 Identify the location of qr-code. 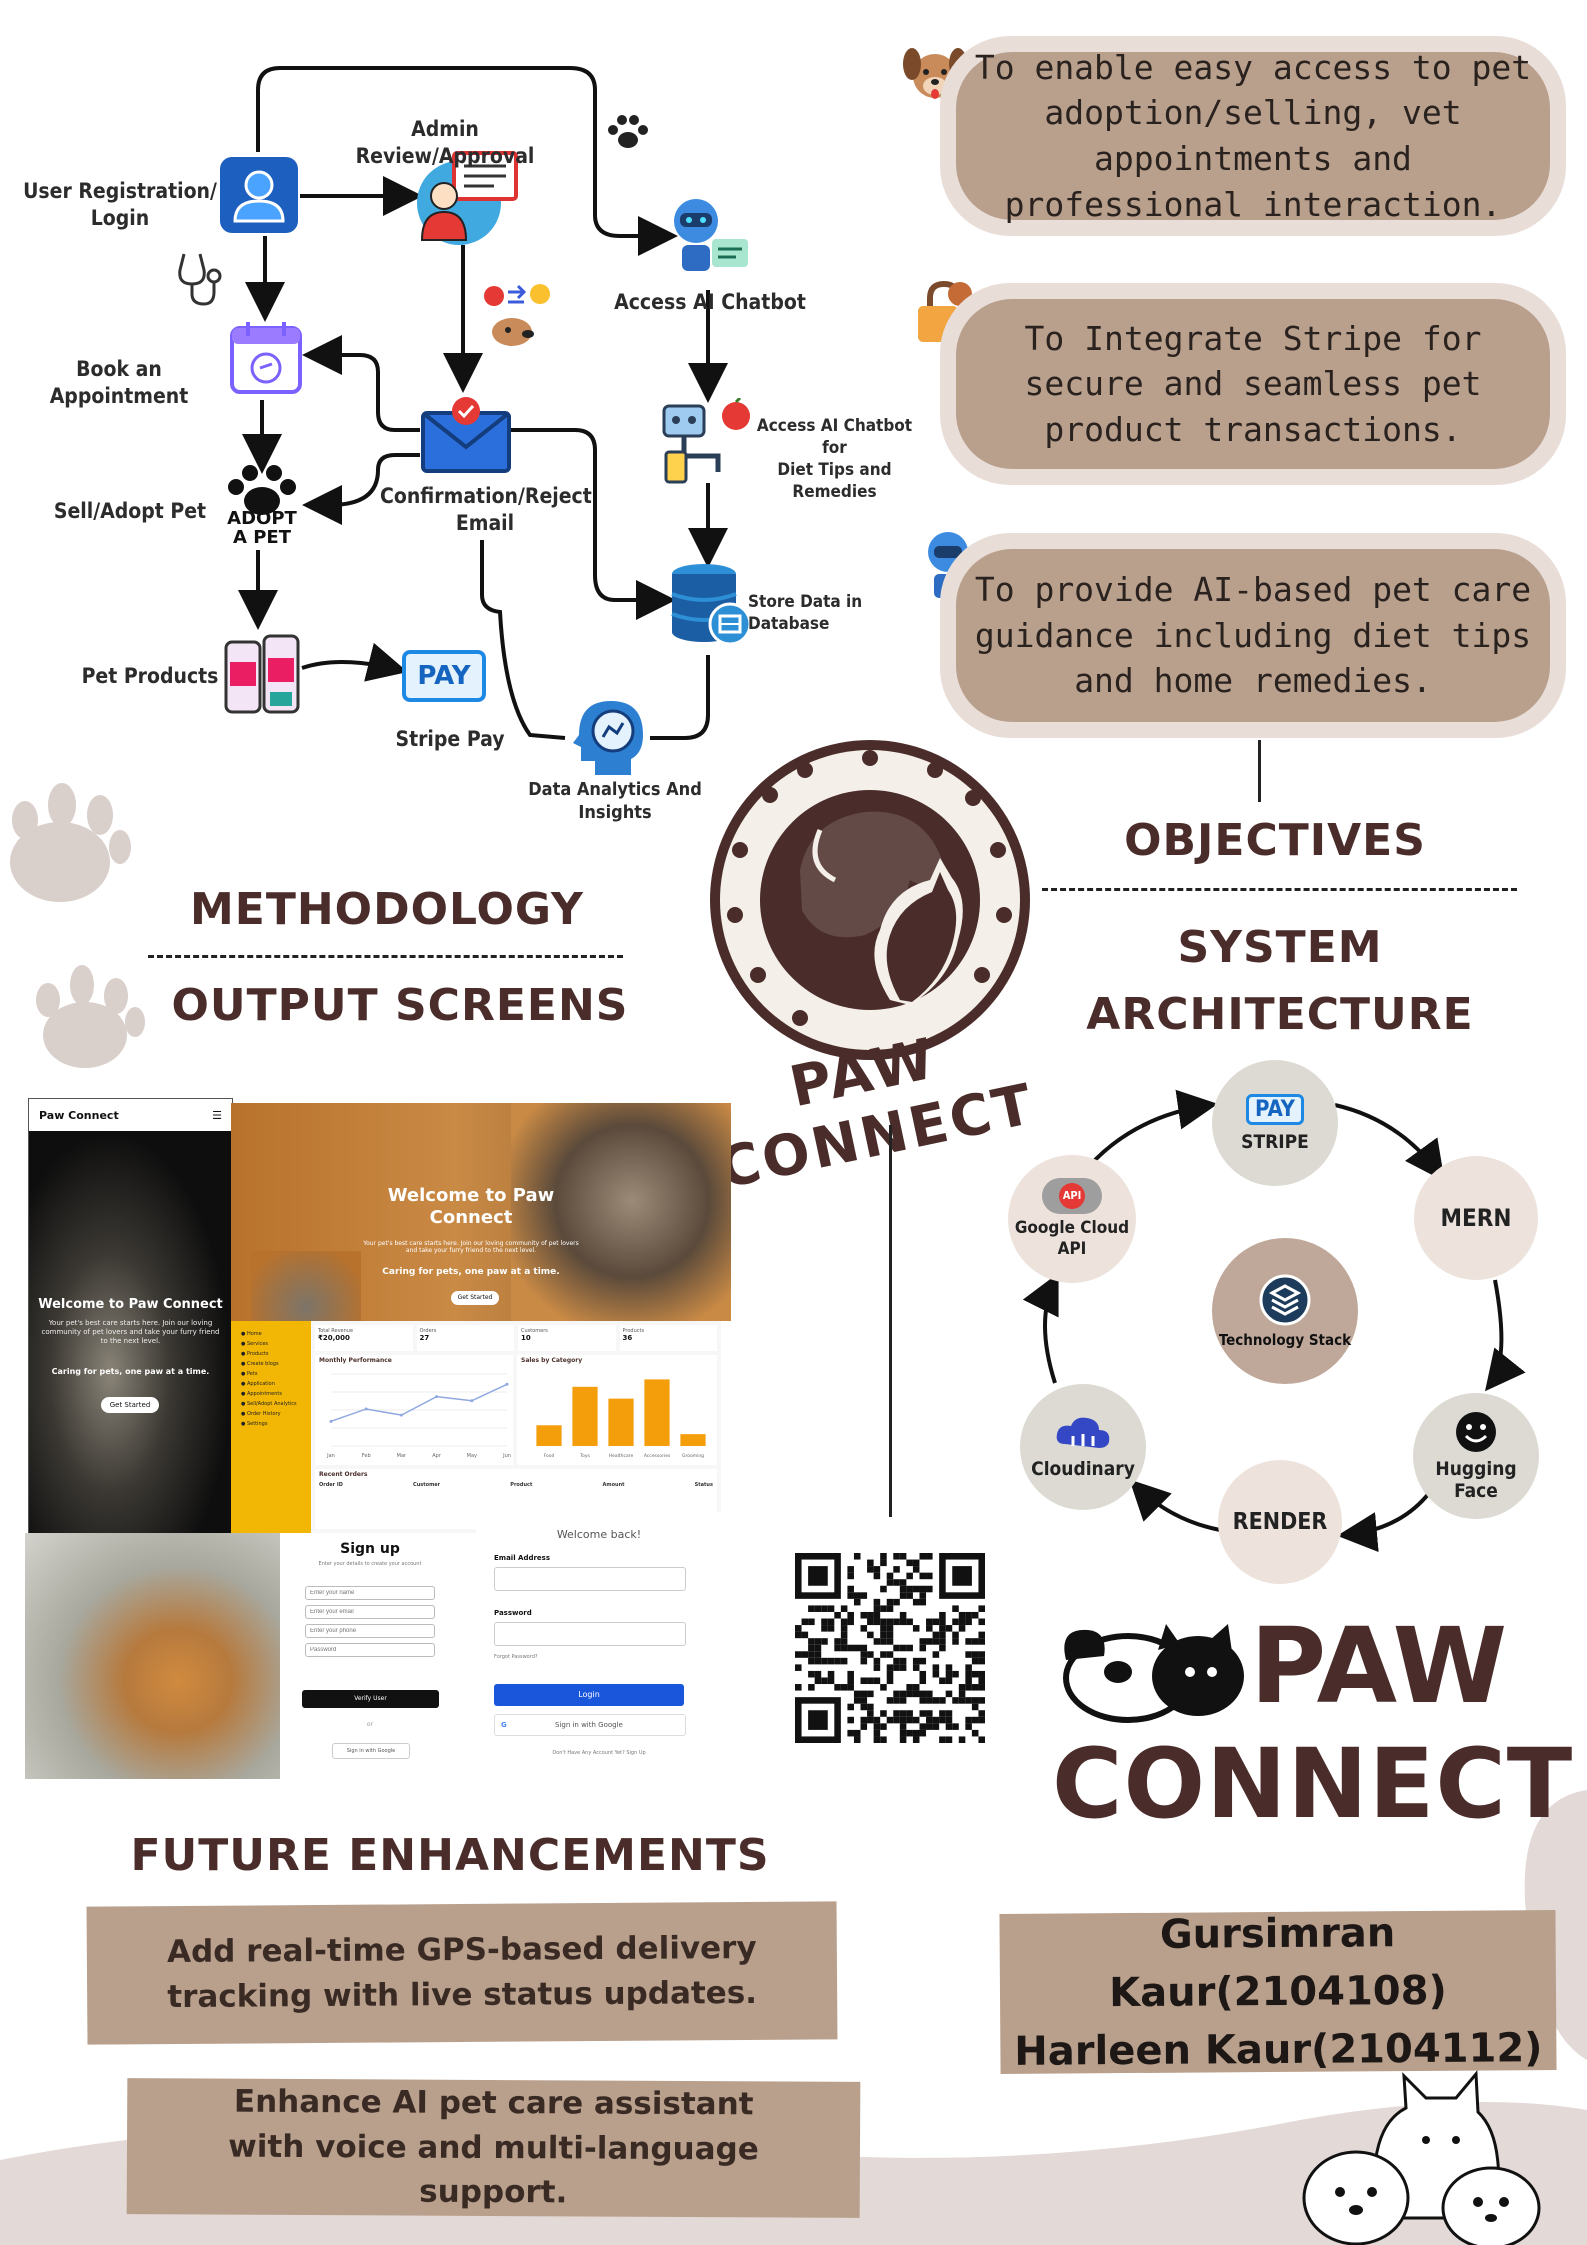
(890, 1648).